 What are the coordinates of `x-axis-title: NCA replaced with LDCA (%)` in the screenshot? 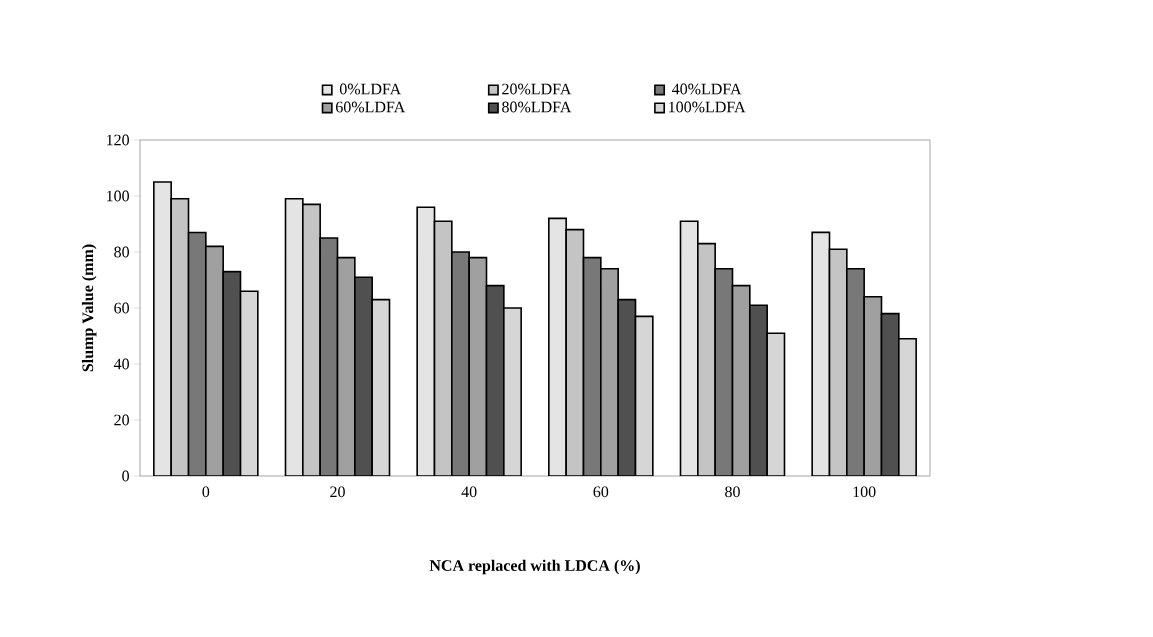 It's located at (534, 567).